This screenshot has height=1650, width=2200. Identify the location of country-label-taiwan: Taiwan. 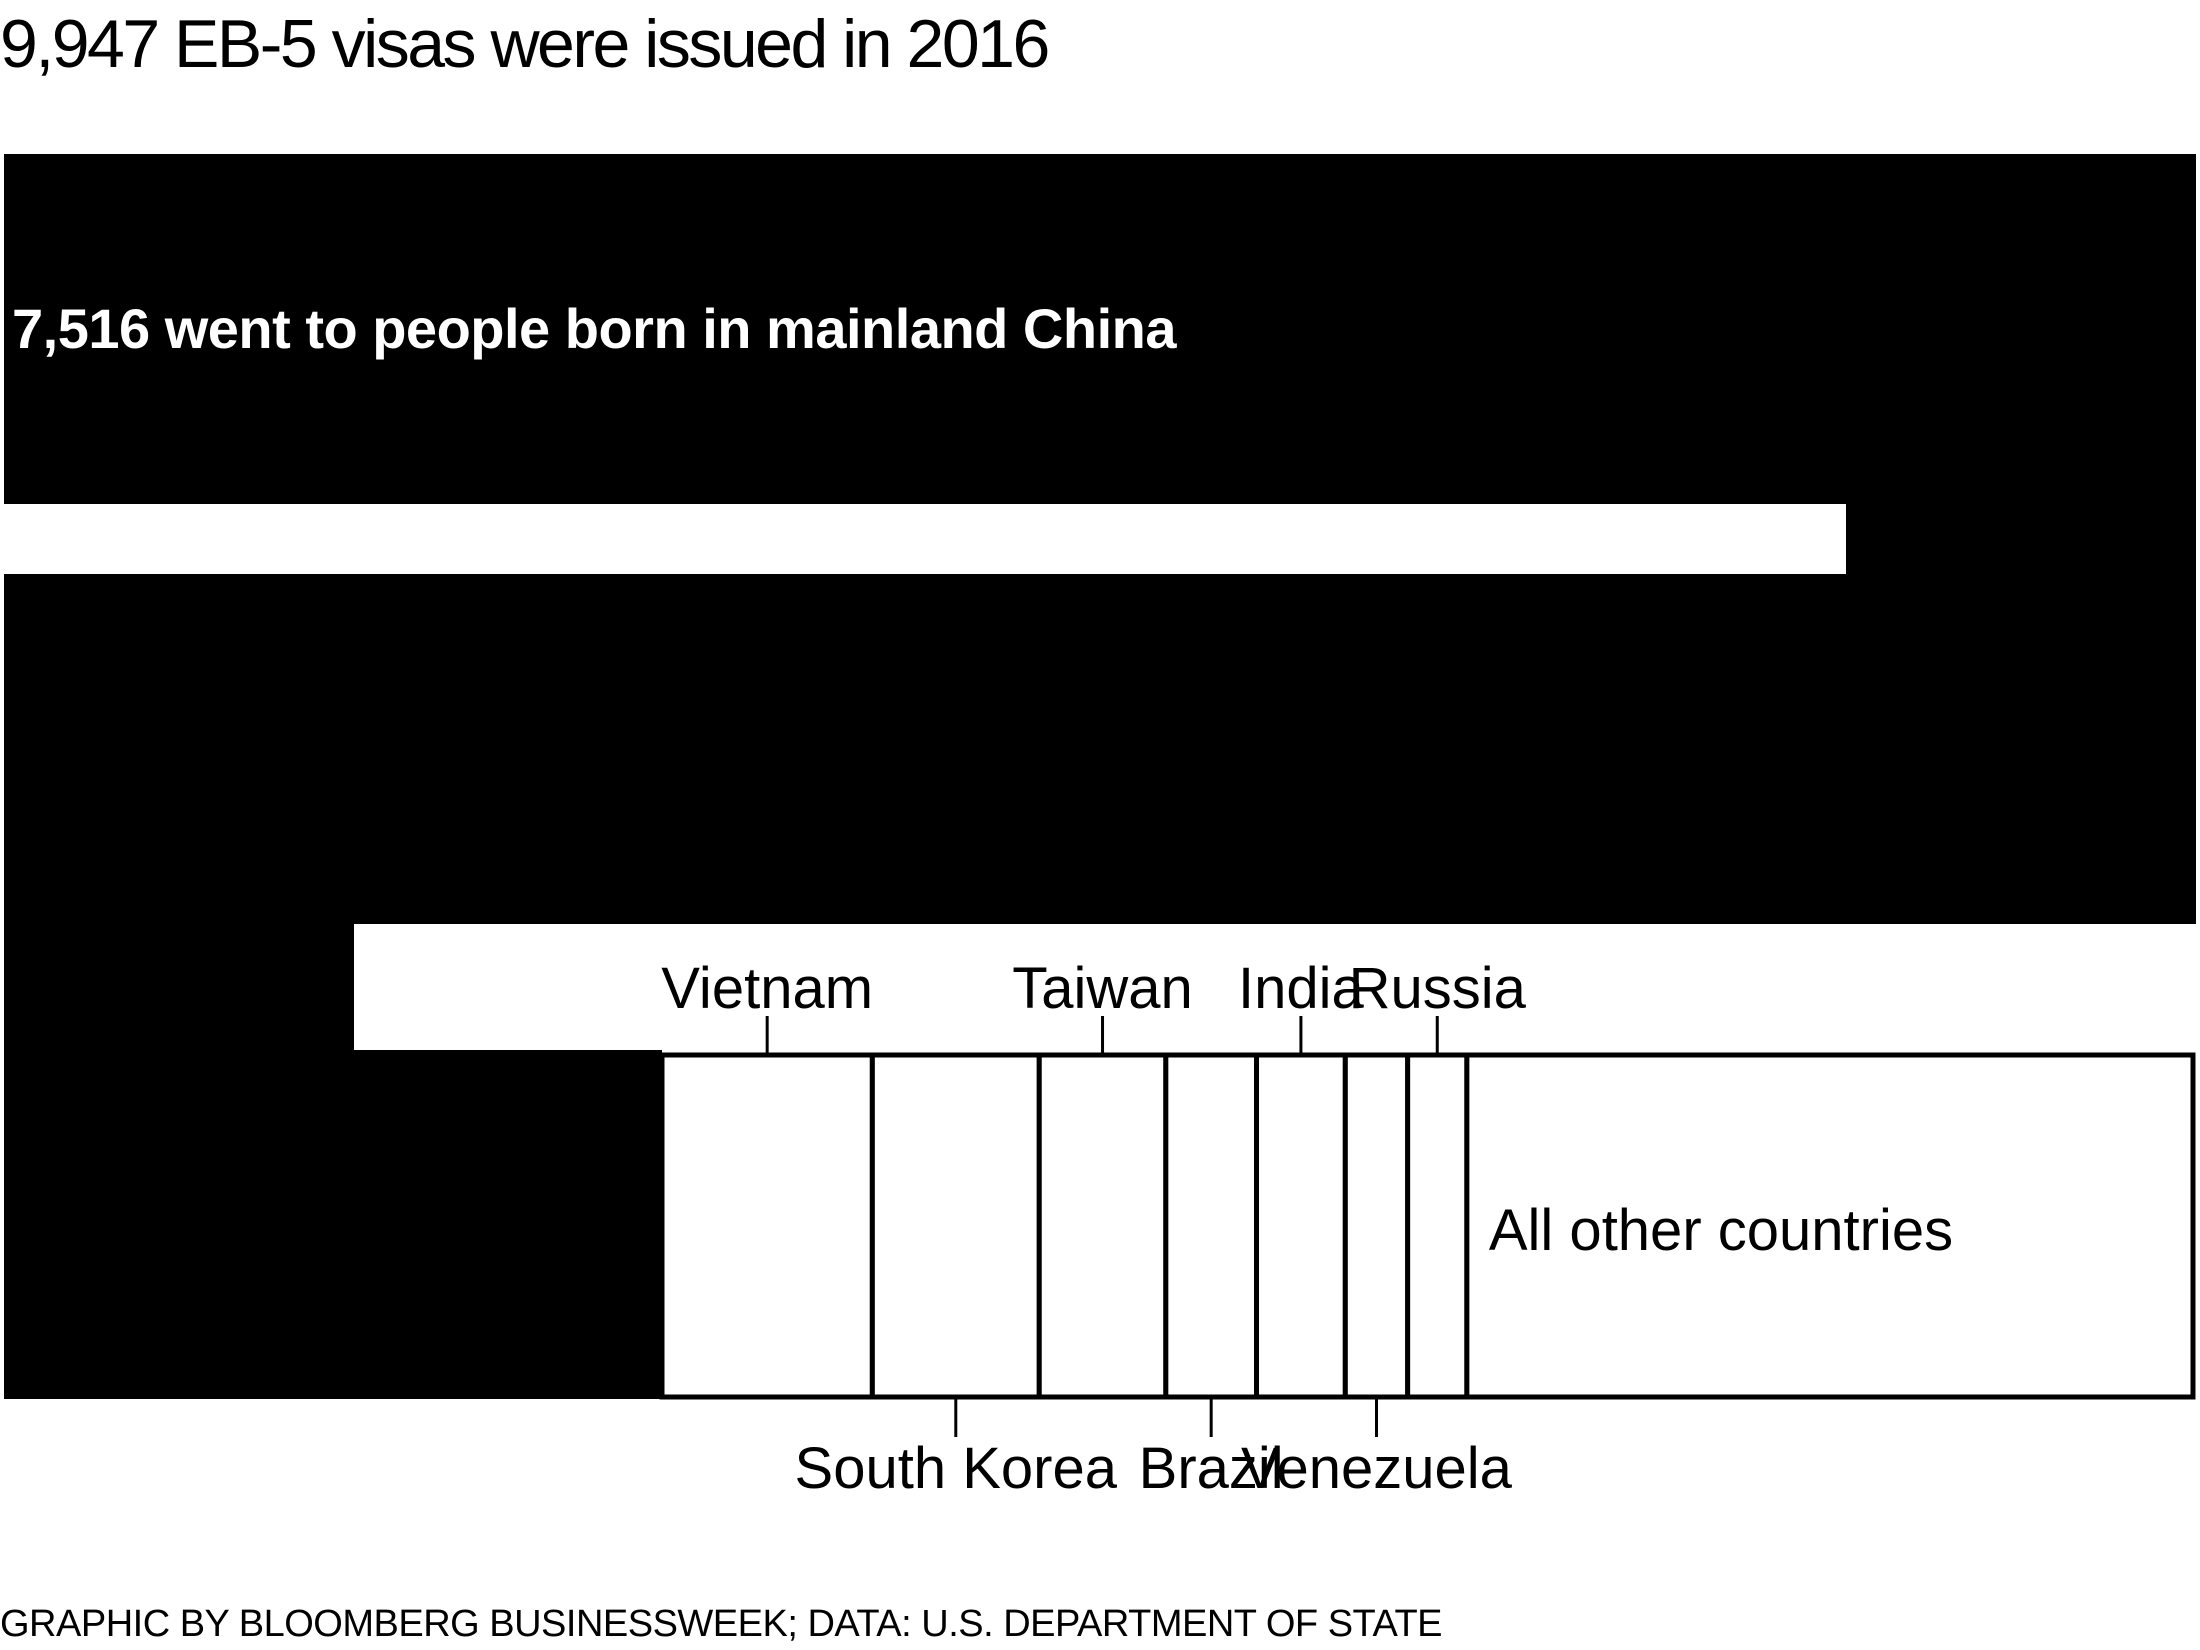
(1102, 988).